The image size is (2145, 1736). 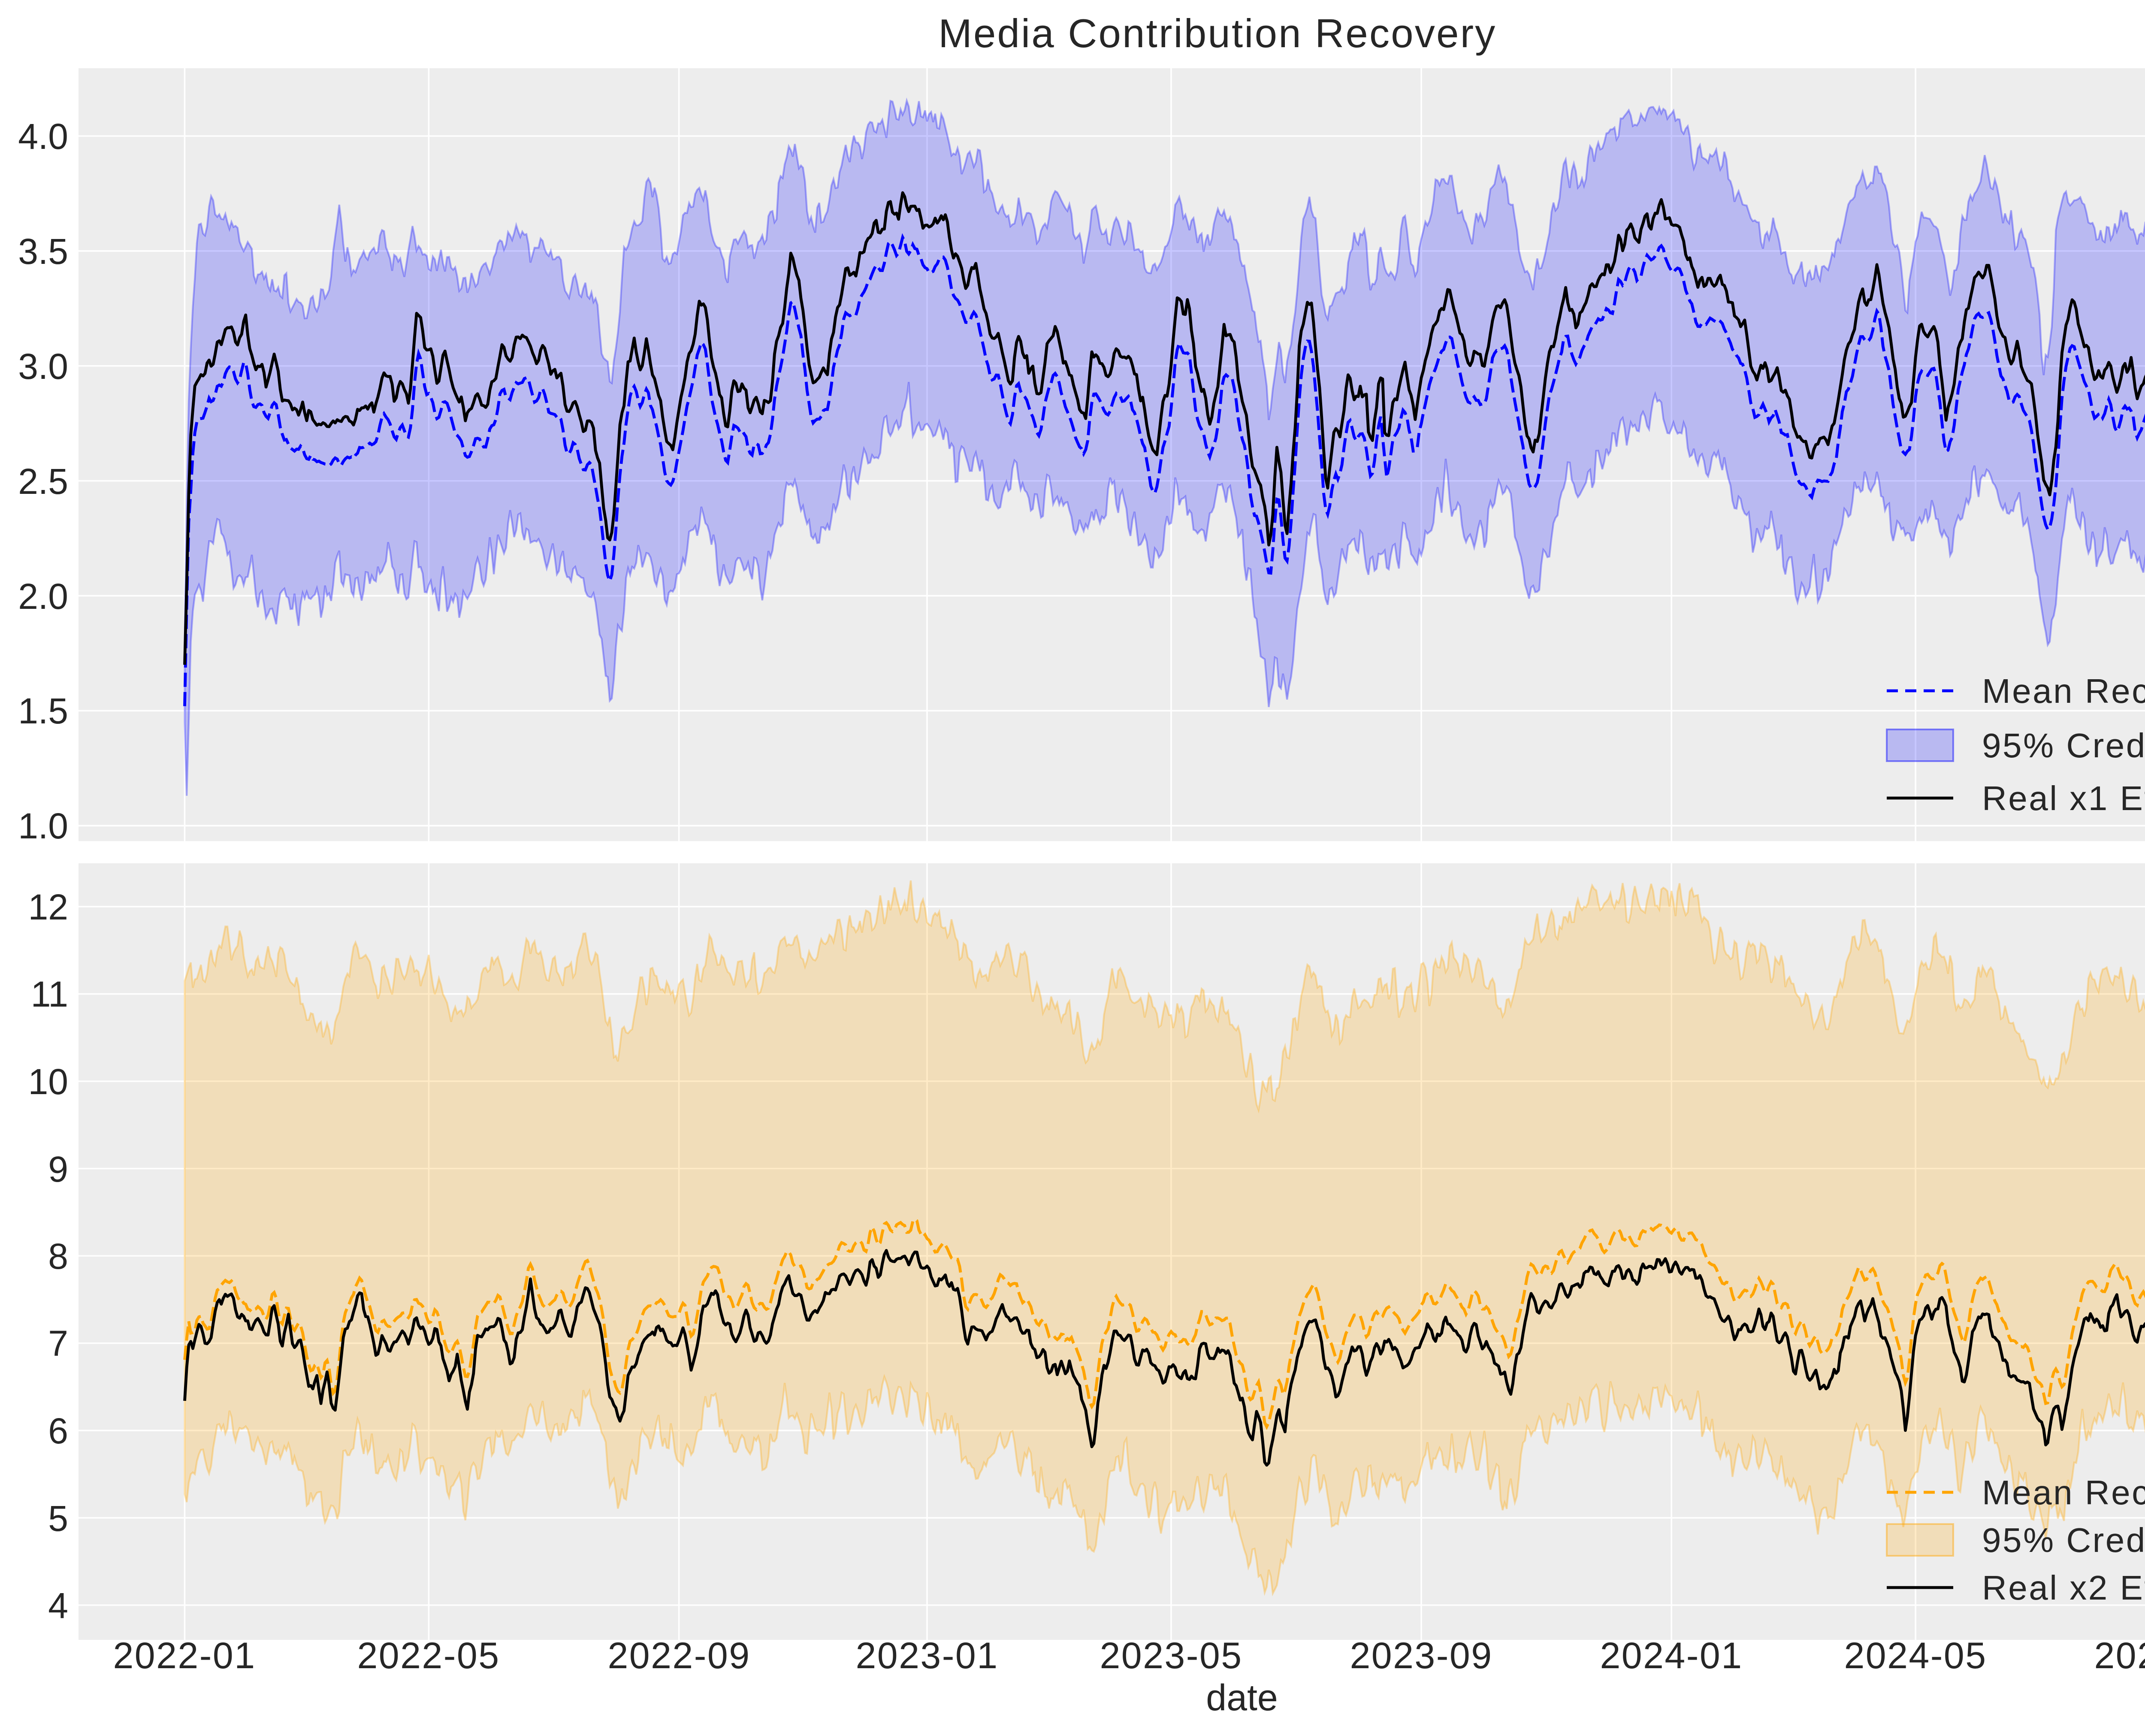 What do you see at coordinates (58, 1343) in the screenshot?
I see `svg-text: 7` at bounding box center [58, 1343].